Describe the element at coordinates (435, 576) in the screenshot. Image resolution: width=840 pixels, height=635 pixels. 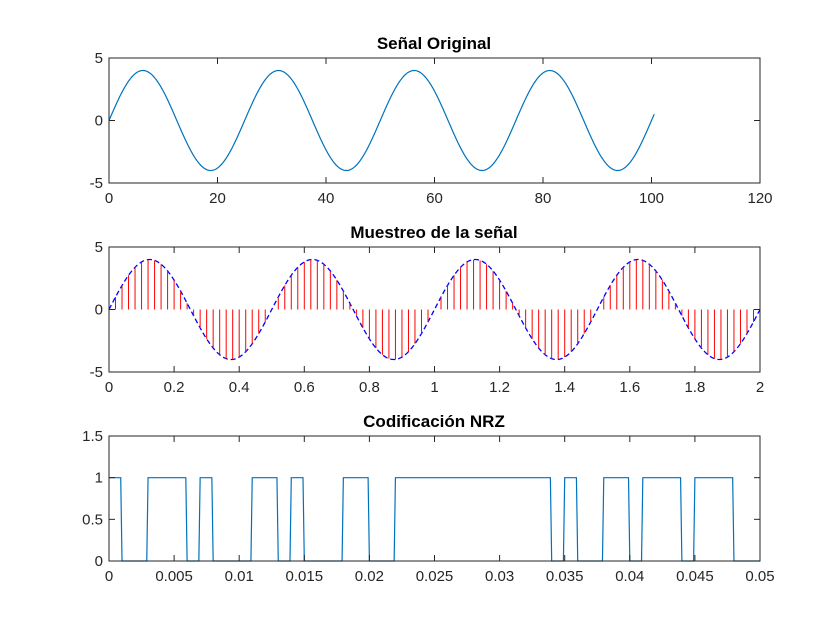
I see `x-tick-label: 0.025` at that location.